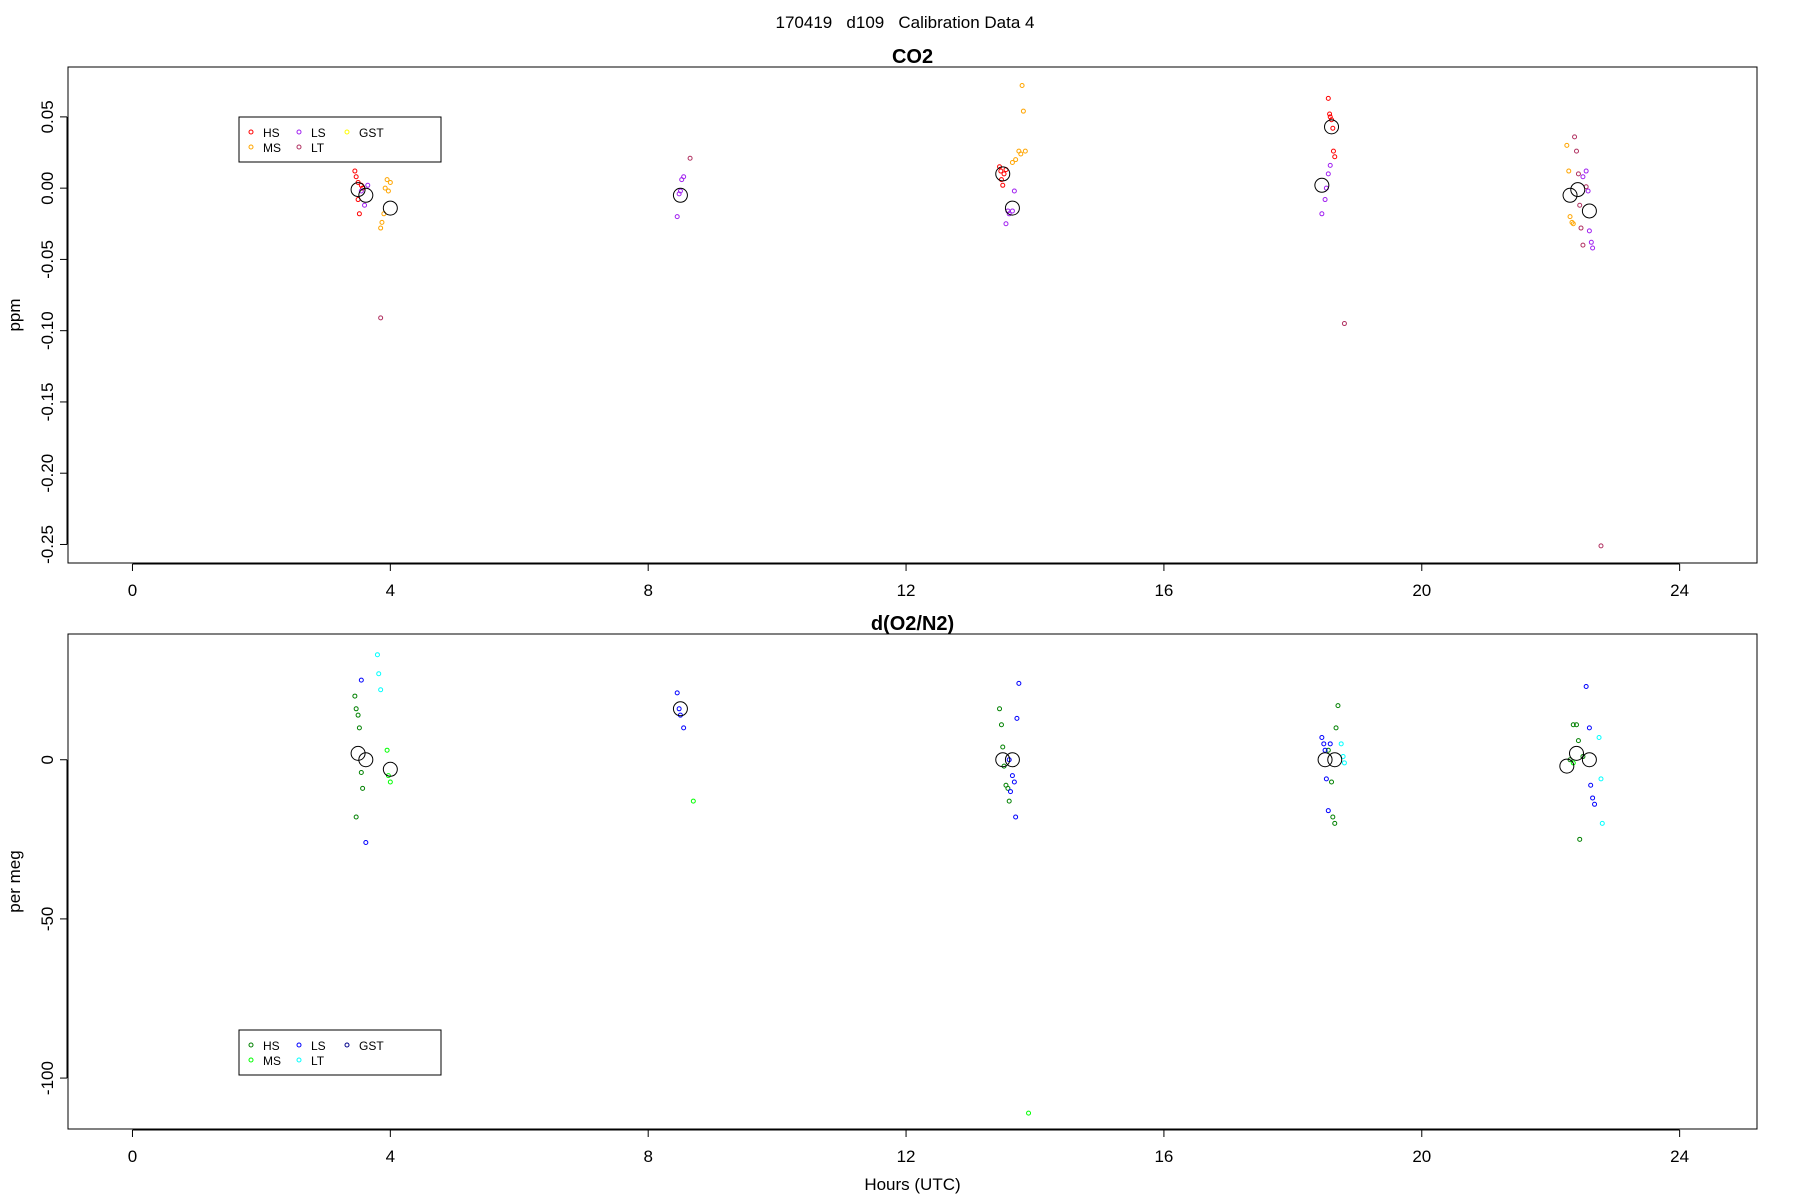 This screenshot has height=1200, width=1800. Describe the element at coordinates (371, 133) in the screenshot. I see `legend-label: GST` at that location.